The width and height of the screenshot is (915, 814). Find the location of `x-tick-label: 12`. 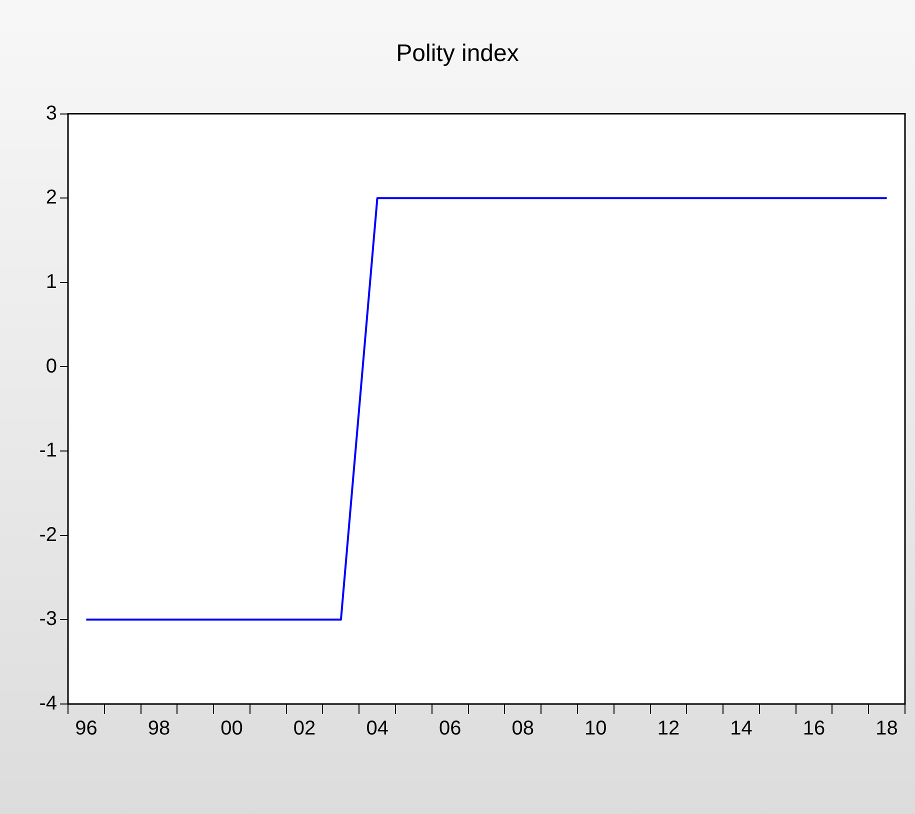

x-tick-label: 12 is located at coordinates (668, 729).